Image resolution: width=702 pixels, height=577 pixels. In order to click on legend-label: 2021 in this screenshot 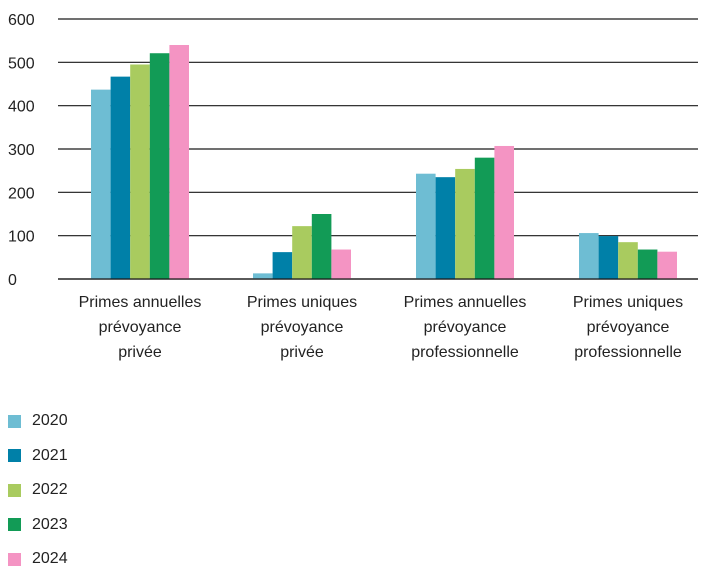, I will do `click(50, 455)`.